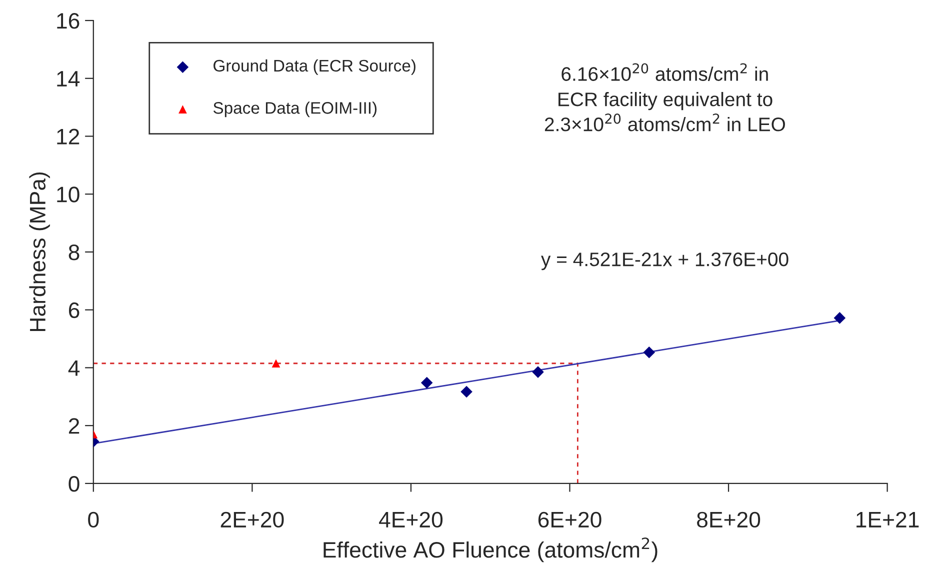 The width and height of the screenshot is (934, 586). I want to click on x-axis-title: Effective AO Fluence (atoms/cm$^{2}$), so click(491, 550).